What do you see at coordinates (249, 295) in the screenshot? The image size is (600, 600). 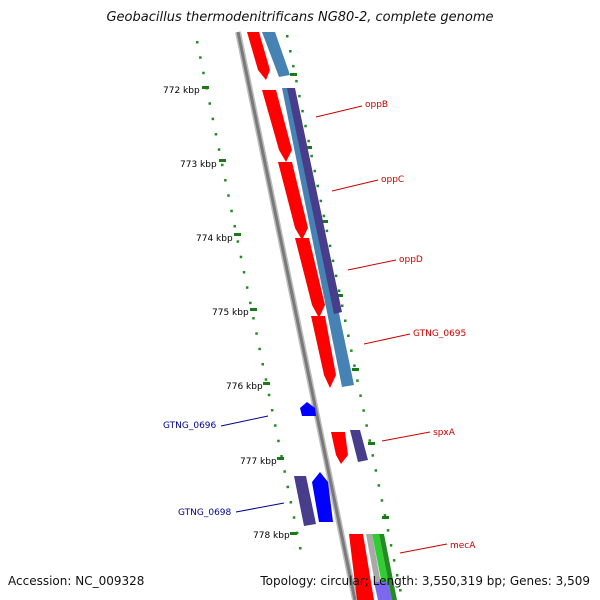 I see `left-tick-track` at bounding box center [249, 295].